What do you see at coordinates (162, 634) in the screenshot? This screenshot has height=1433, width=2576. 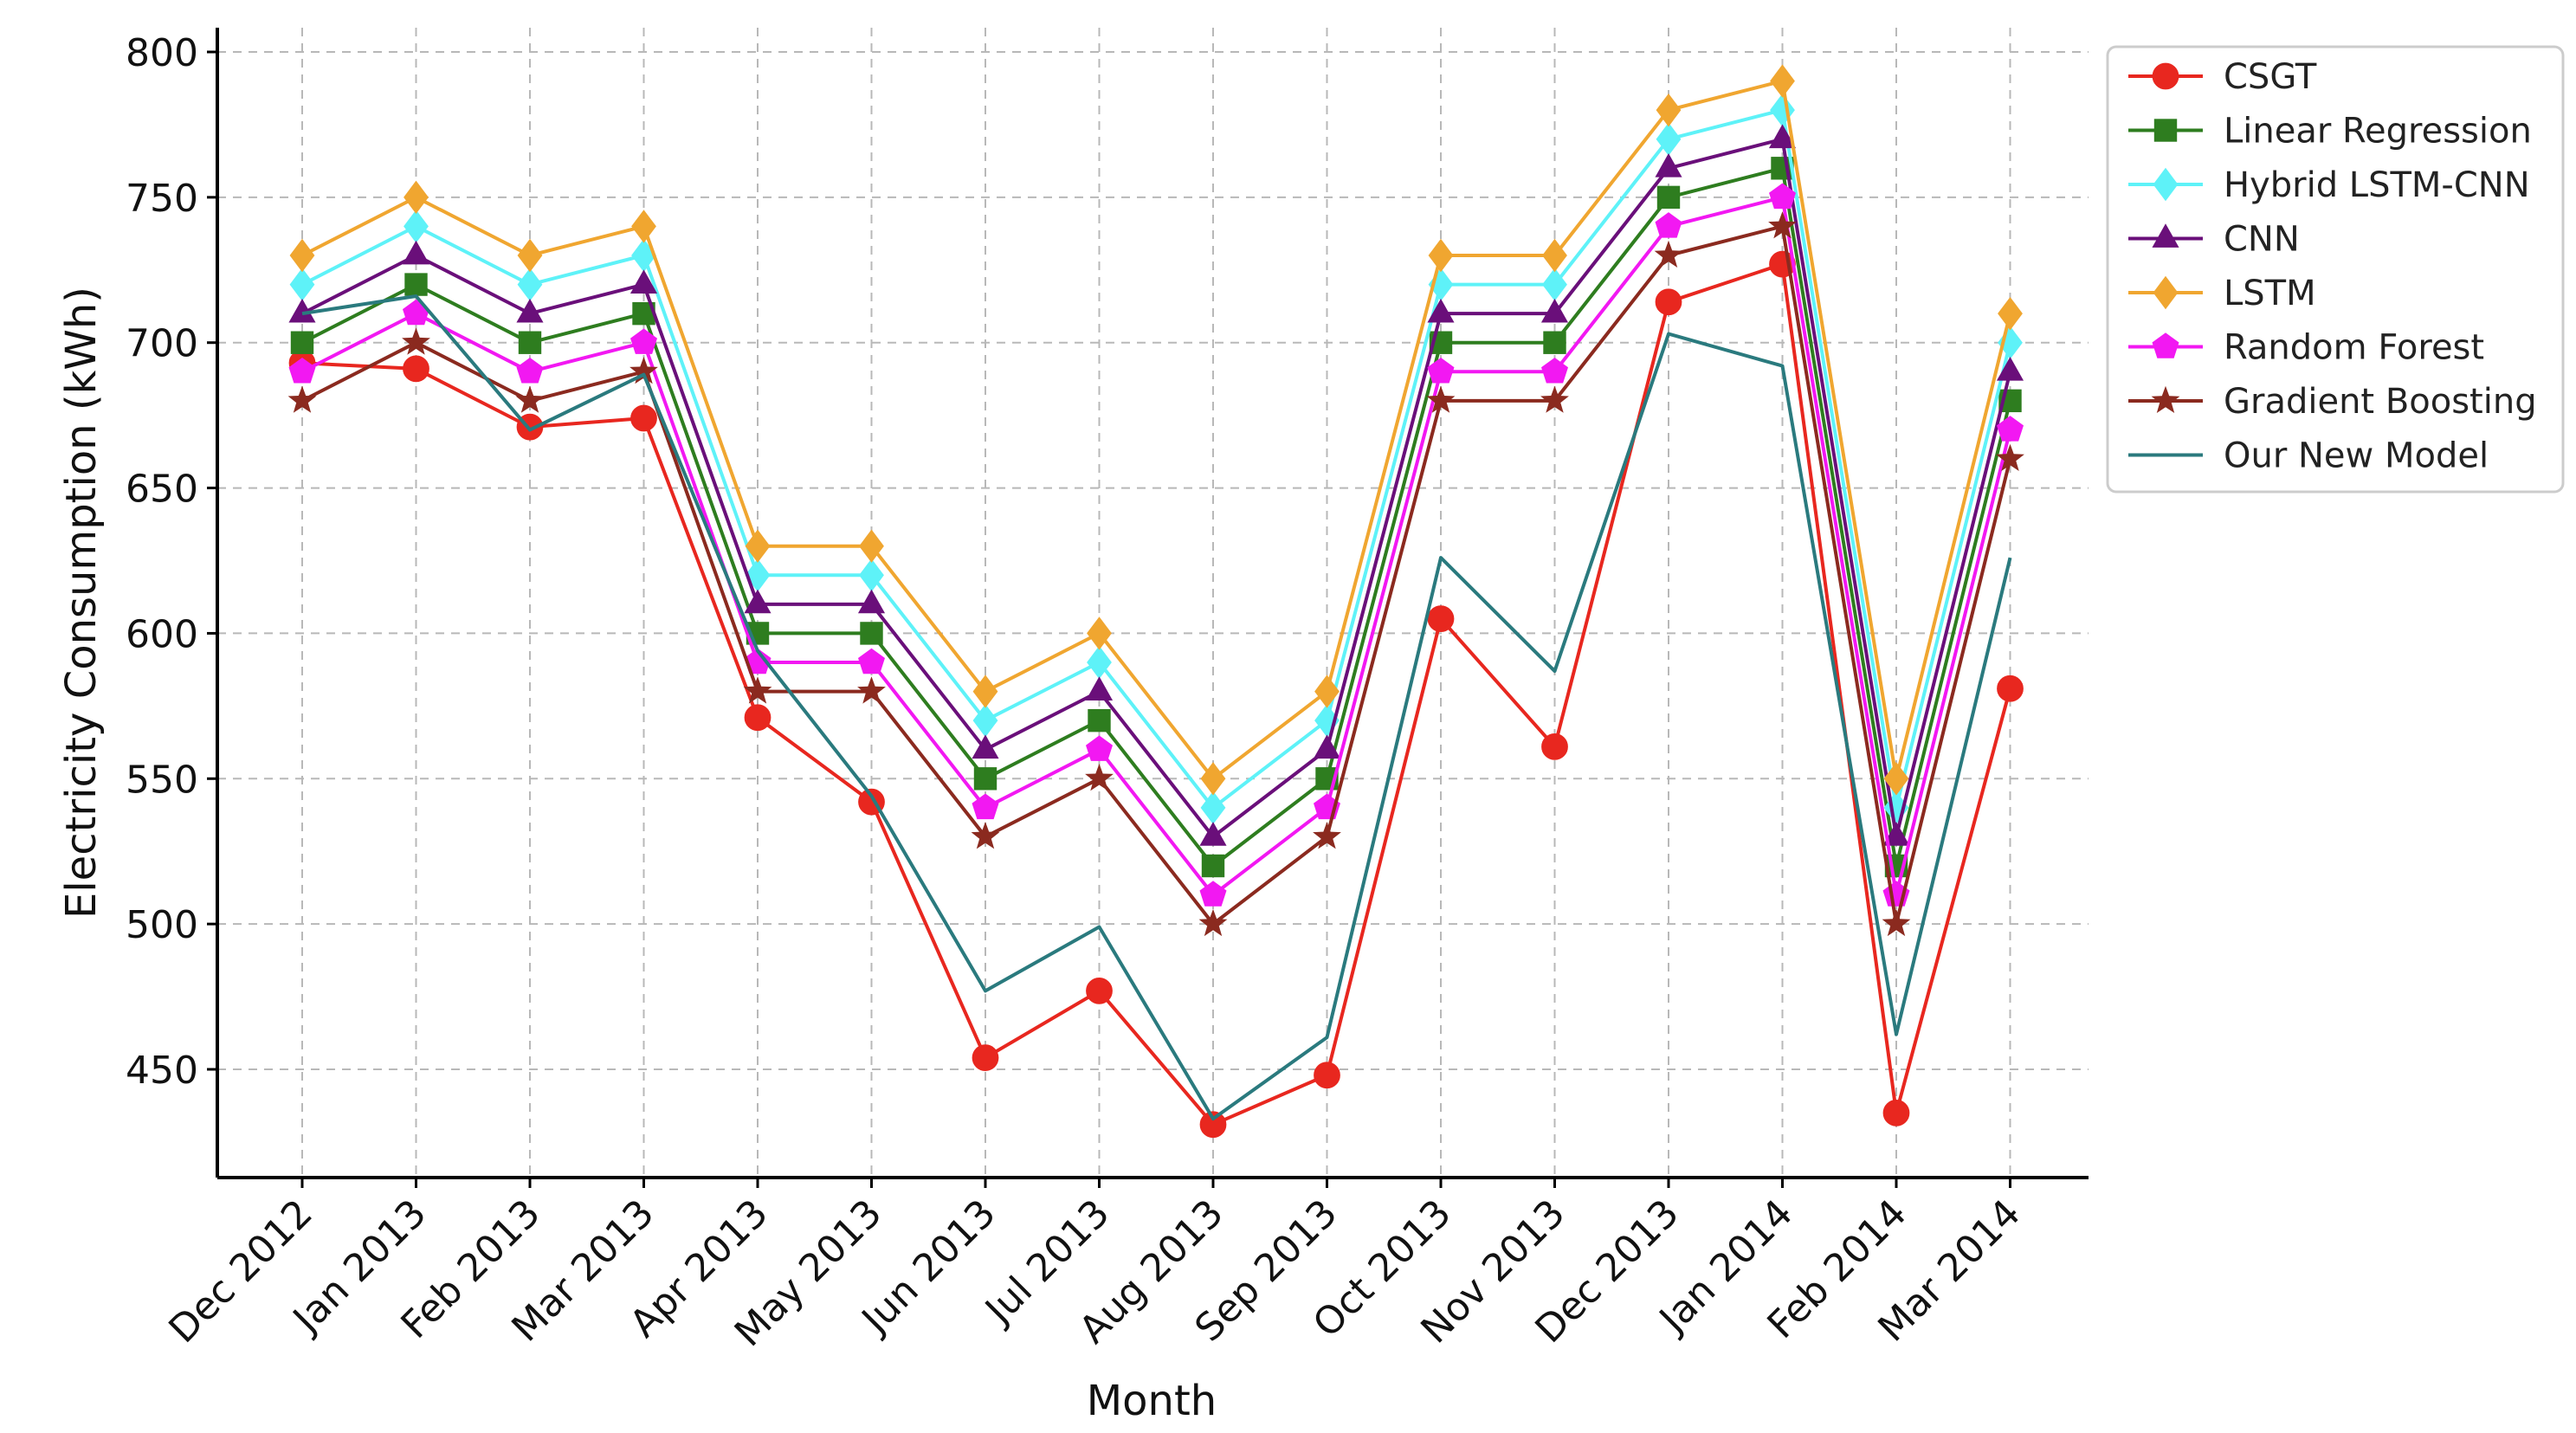 I see `y-tick-label: 600` at bounding box center [162, 634].